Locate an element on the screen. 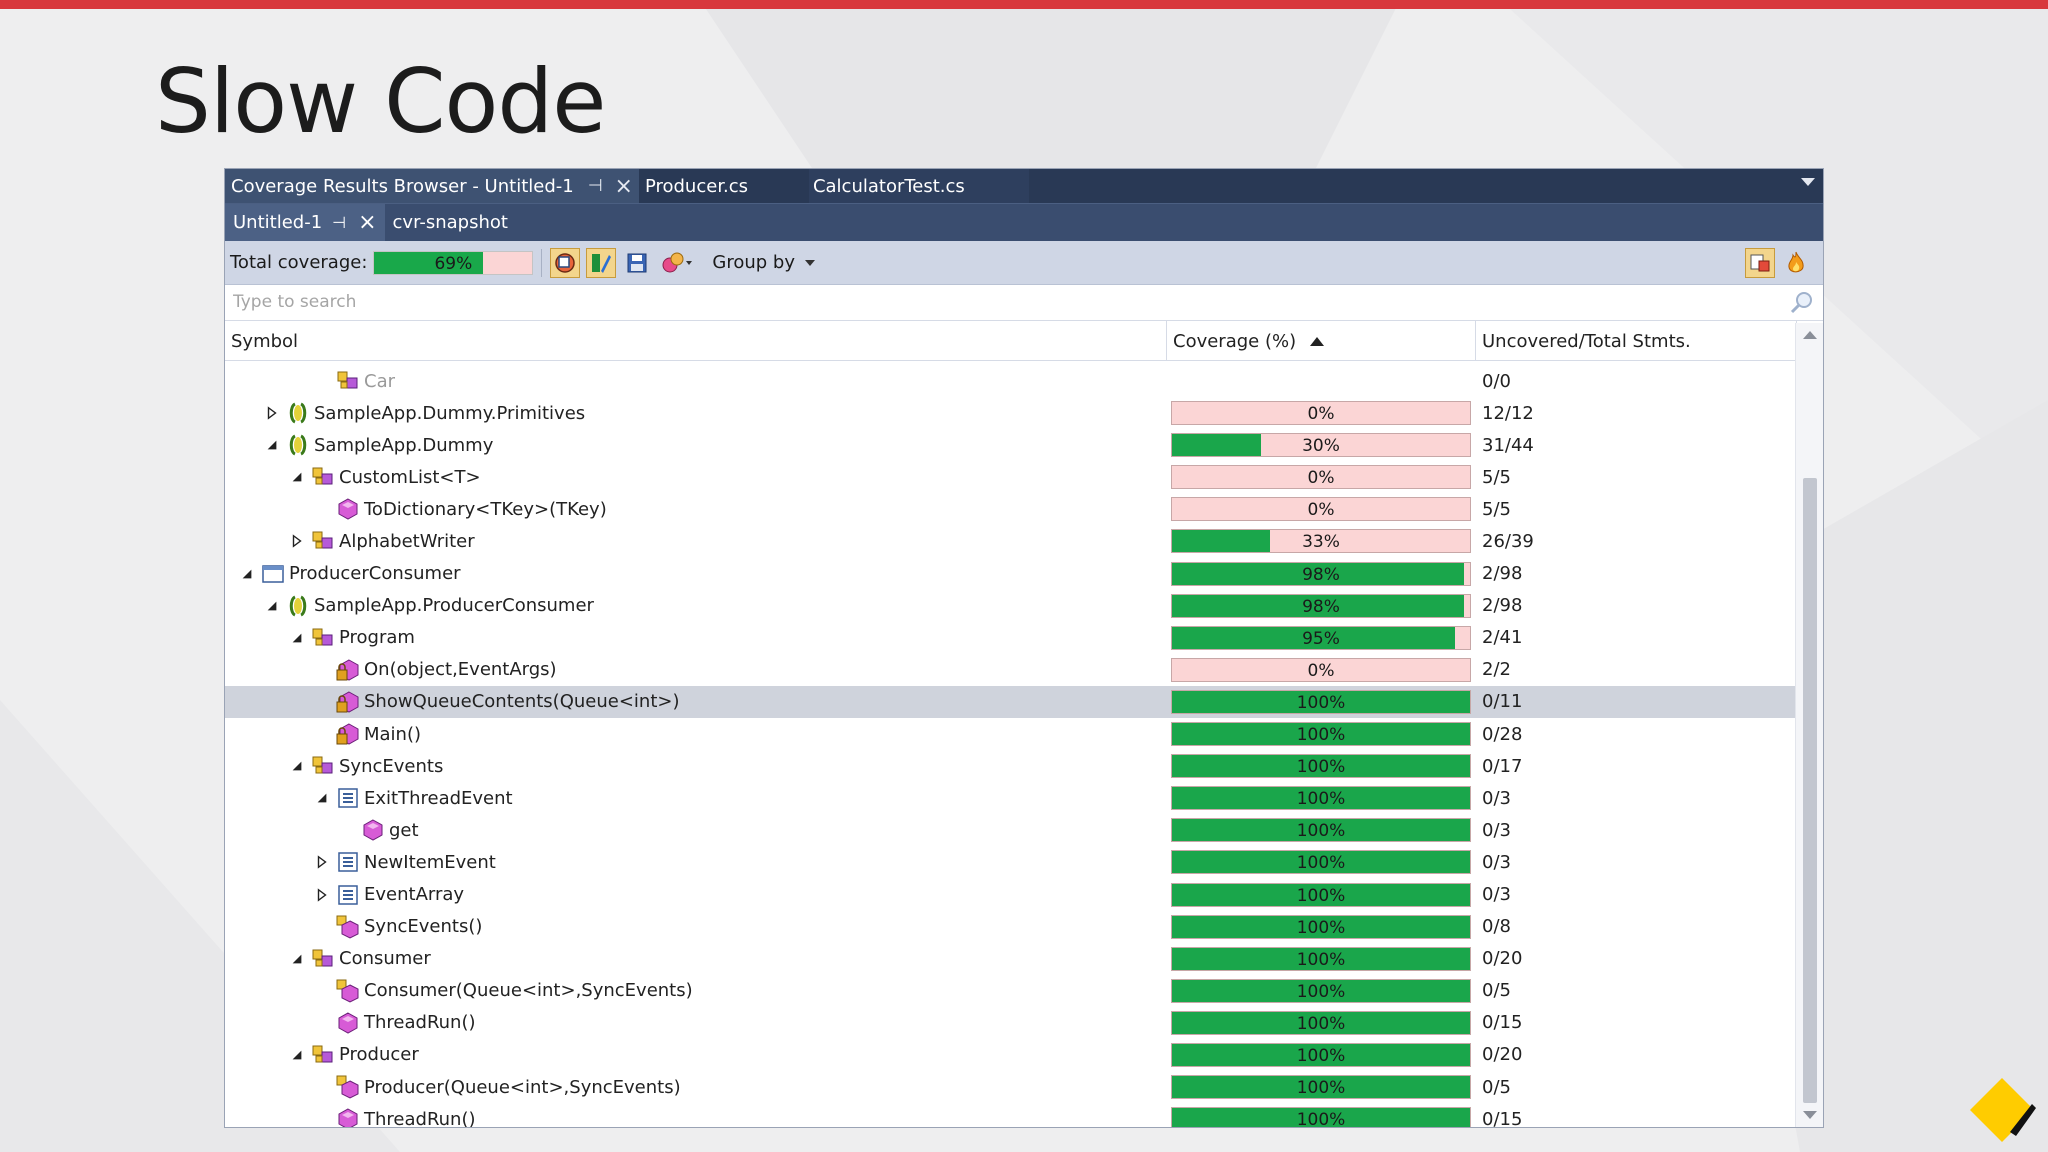 The height and width of the screenshot is (1152, 2048). tree-row: CustomList<T> 0% 5/5 is located at coordinates (1011, 477).